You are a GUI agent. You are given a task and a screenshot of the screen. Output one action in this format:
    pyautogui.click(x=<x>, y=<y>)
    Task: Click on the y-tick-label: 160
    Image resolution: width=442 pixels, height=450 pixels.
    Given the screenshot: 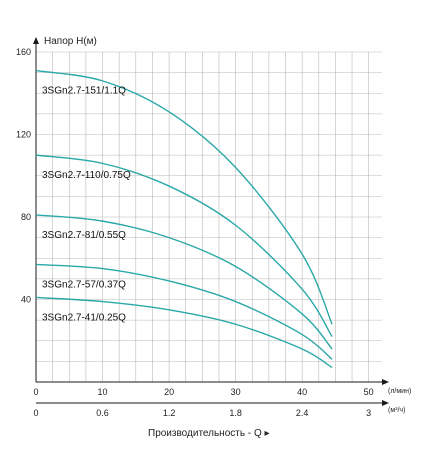 What is the action you would take?
    pyautogui.click(x=23, y=52)
    